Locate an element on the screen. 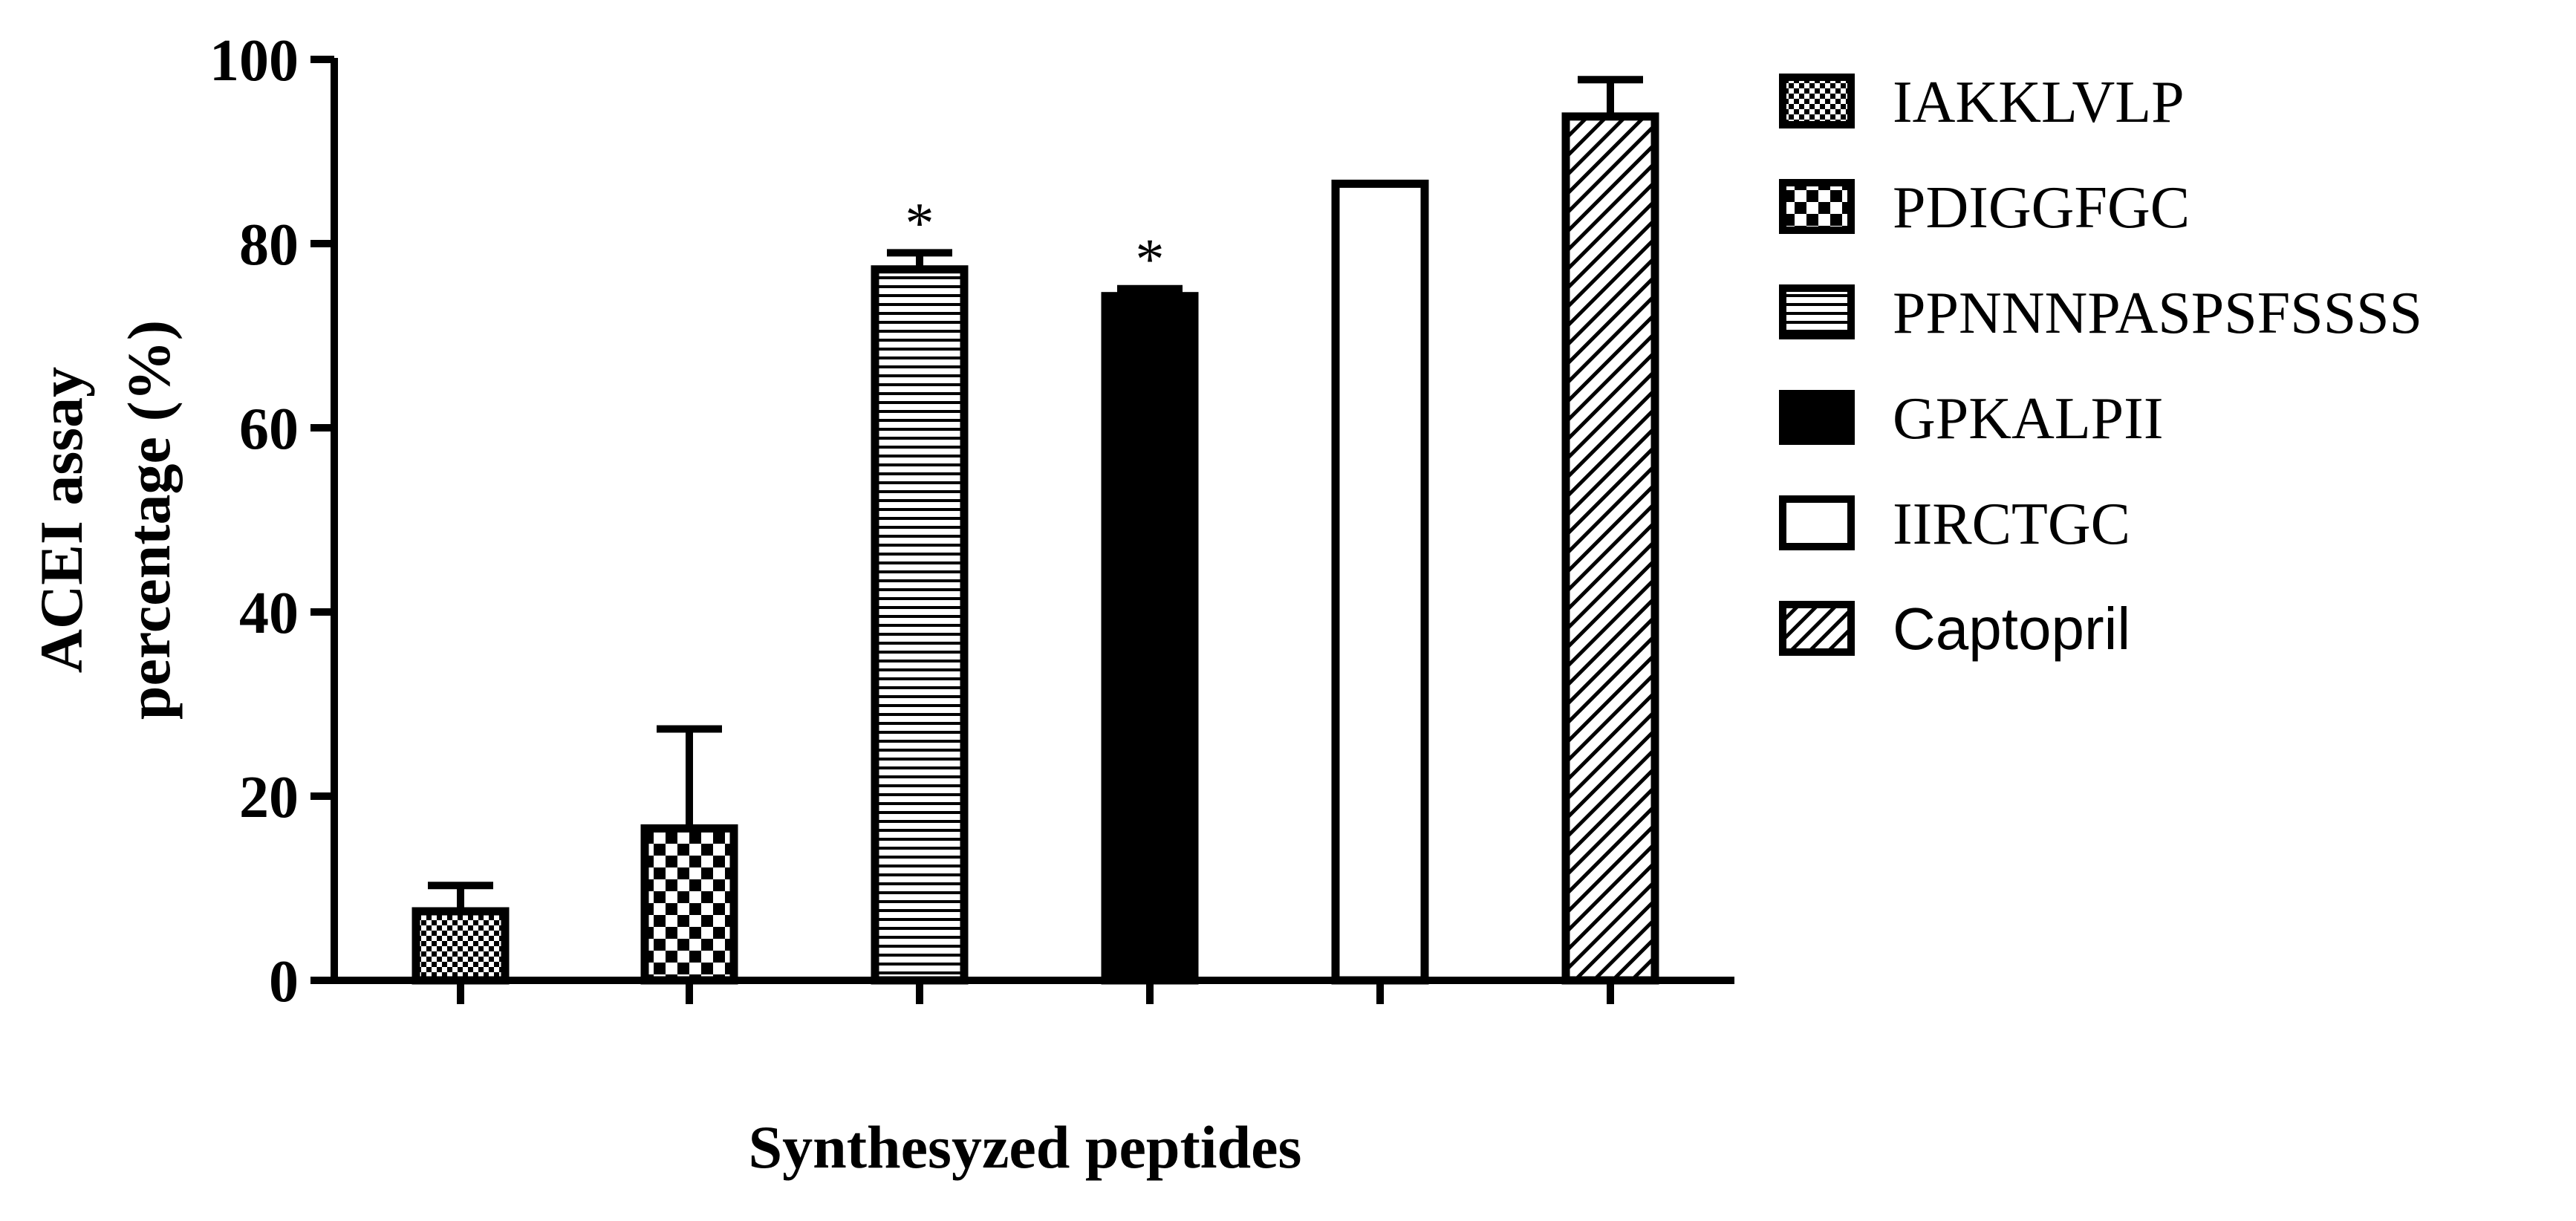  legend-item-iakklvlp: IAKKLVLP is located at coordinates (1982, 103).